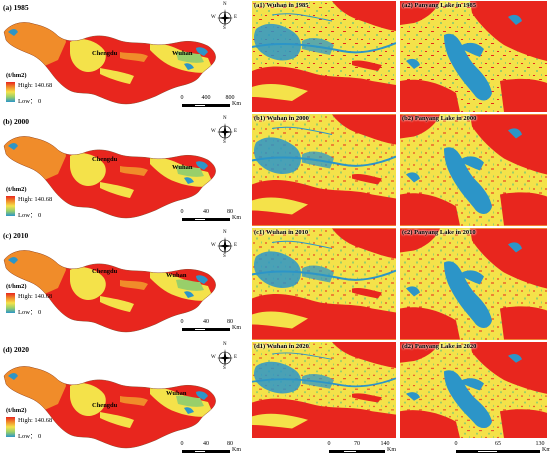 This screenshot has width=550, height=459. I want to click on zoom-lake-label: (b2) Panyang Lake in 2000, so click(439, 118).